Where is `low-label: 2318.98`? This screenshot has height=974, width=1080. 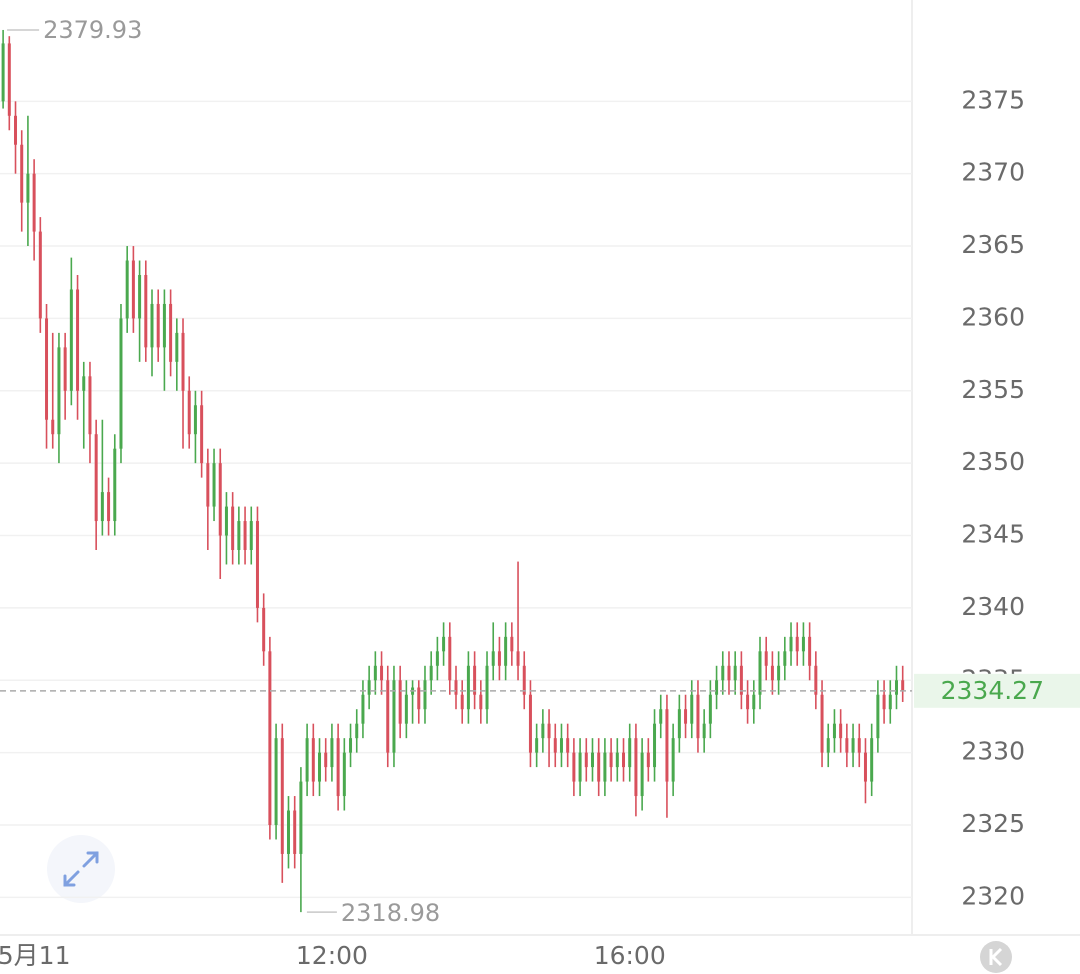 low-label: 2318.98 is located at coordinates (390, 913).